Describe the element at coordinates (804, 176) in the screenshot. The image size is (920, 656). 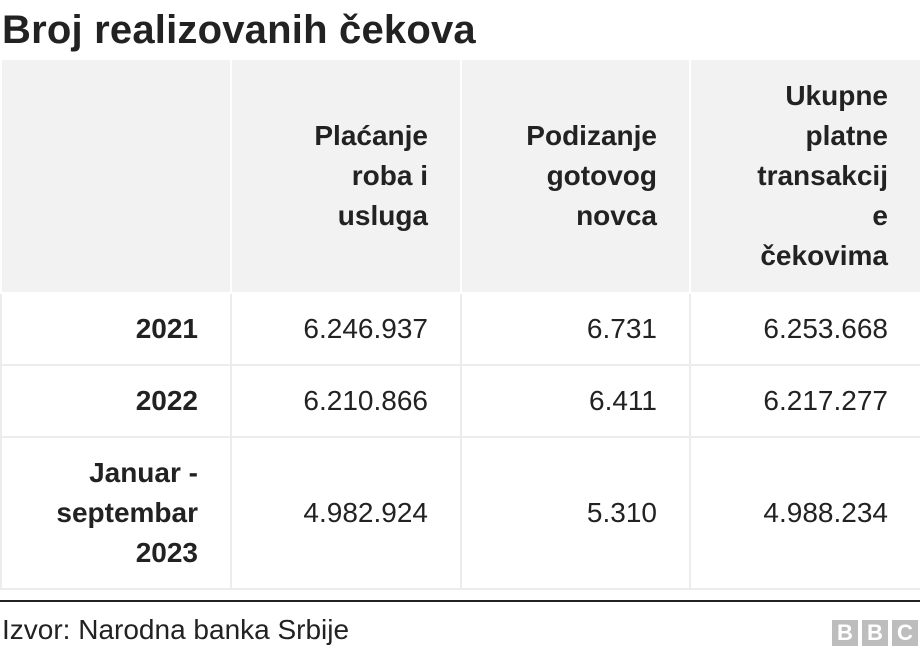
I see `header-cell-total: Ukupne platne transakcij e čekovima` at that location.